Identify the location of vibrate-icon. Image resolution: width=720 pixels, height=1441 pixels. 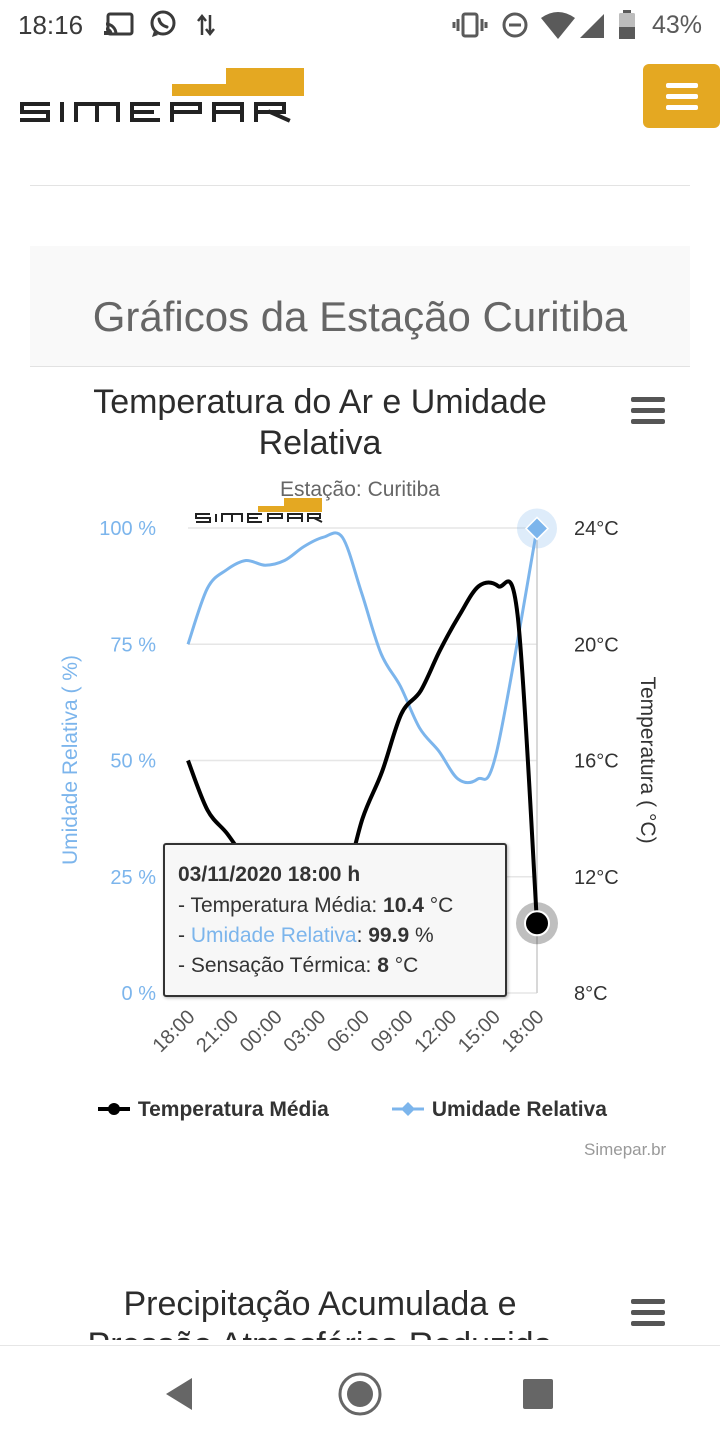
(470, 25).